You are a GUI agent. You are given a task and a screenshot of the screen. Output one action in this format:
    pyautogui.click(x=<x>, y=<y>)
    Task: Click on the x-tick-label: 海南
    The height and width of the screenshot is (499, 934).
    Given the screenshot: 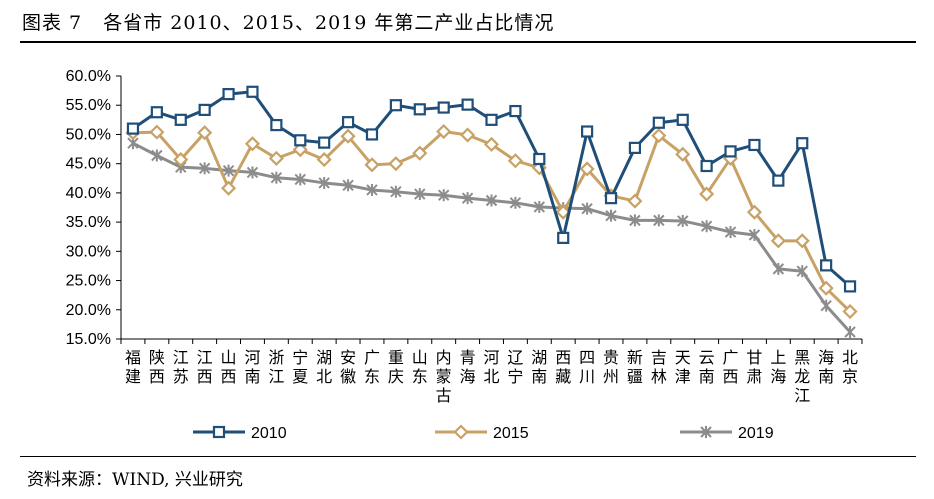 What is the action you would take?
    pyautogui.click(x=826, y=367)
    